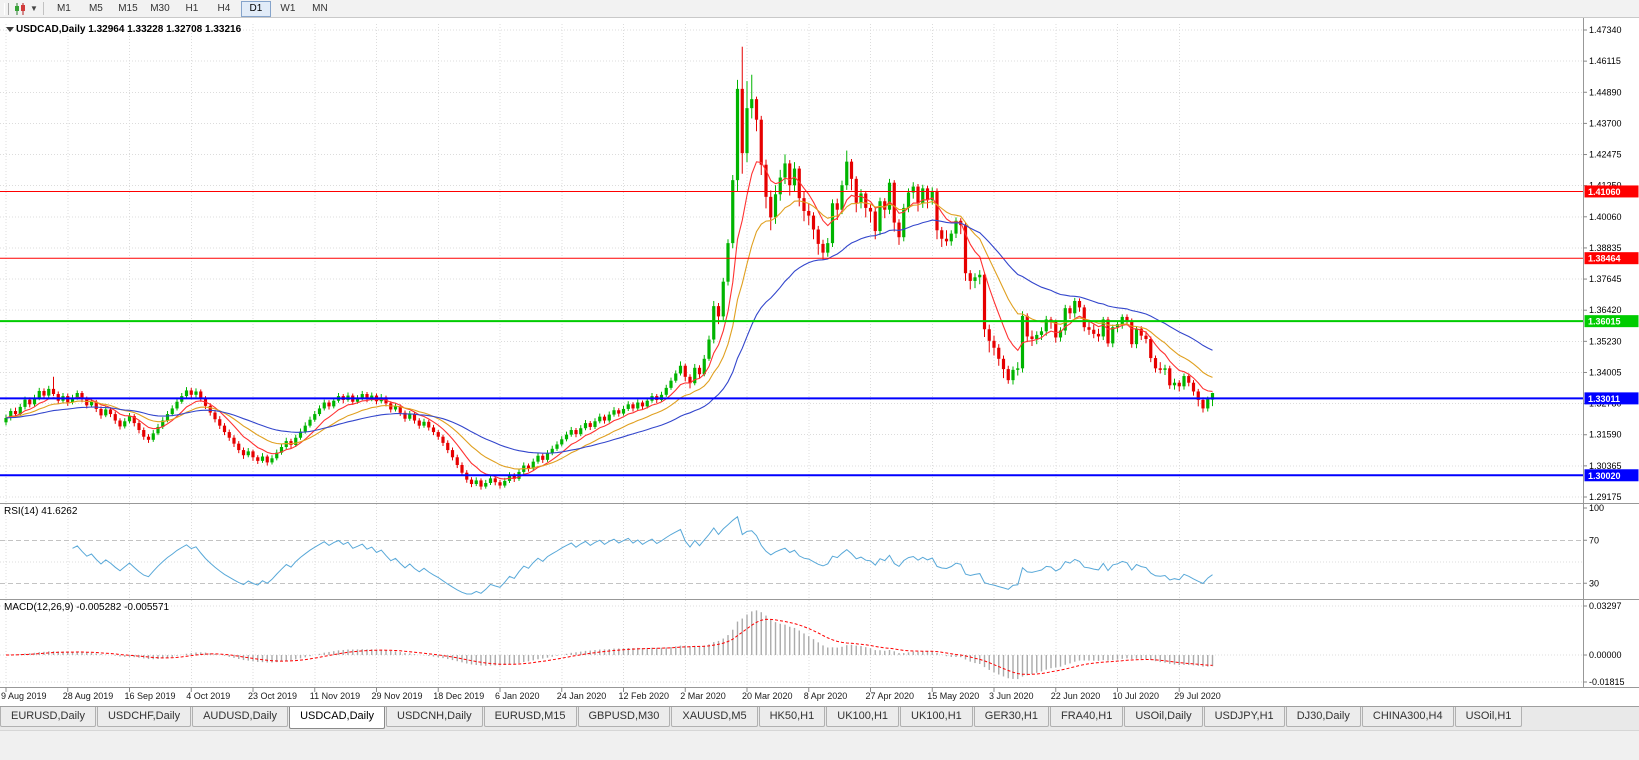 Image resolution: width=1639 pixels, height=760 pixels. I want to click on candlestick-chart-icon-glyph, so click(20, 8).